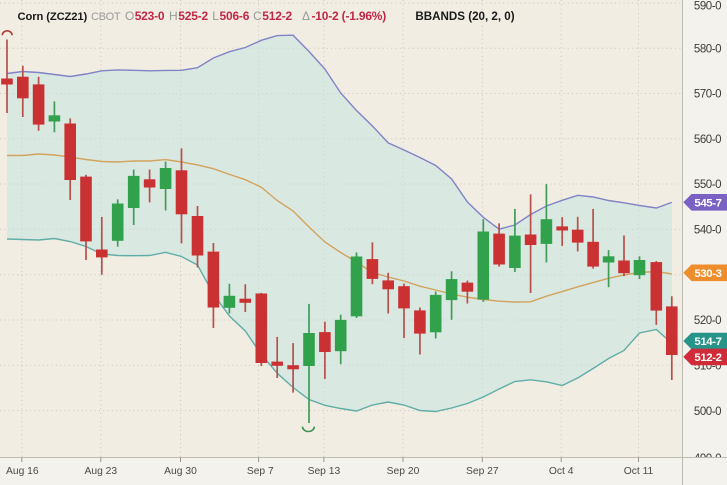 This screenshot has height=485, width=727. I want to click on svg-text: BBANDS (20, 2, 0), so click(464, 16).